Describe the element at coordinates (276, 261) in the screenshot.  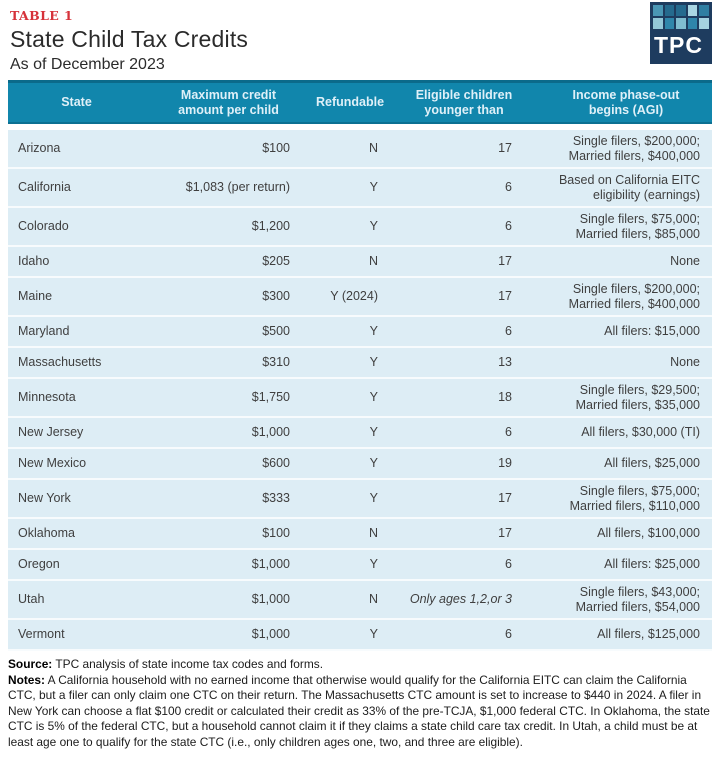
I see `cell-amount: $205` at that location.